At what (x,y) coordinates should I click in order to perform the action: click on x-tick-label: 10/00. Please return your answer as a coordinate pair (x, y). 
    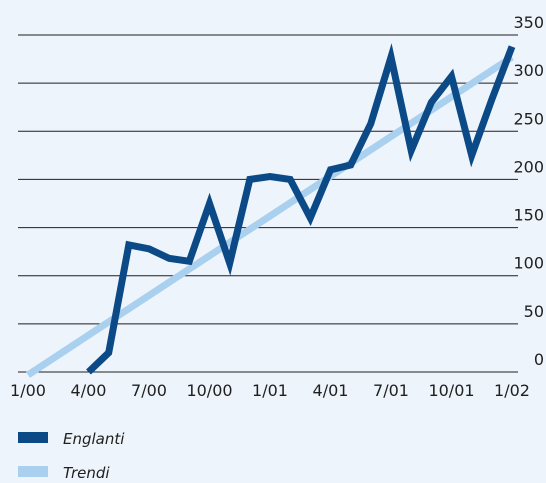
    Looking at the image, I should click on (209, 390).